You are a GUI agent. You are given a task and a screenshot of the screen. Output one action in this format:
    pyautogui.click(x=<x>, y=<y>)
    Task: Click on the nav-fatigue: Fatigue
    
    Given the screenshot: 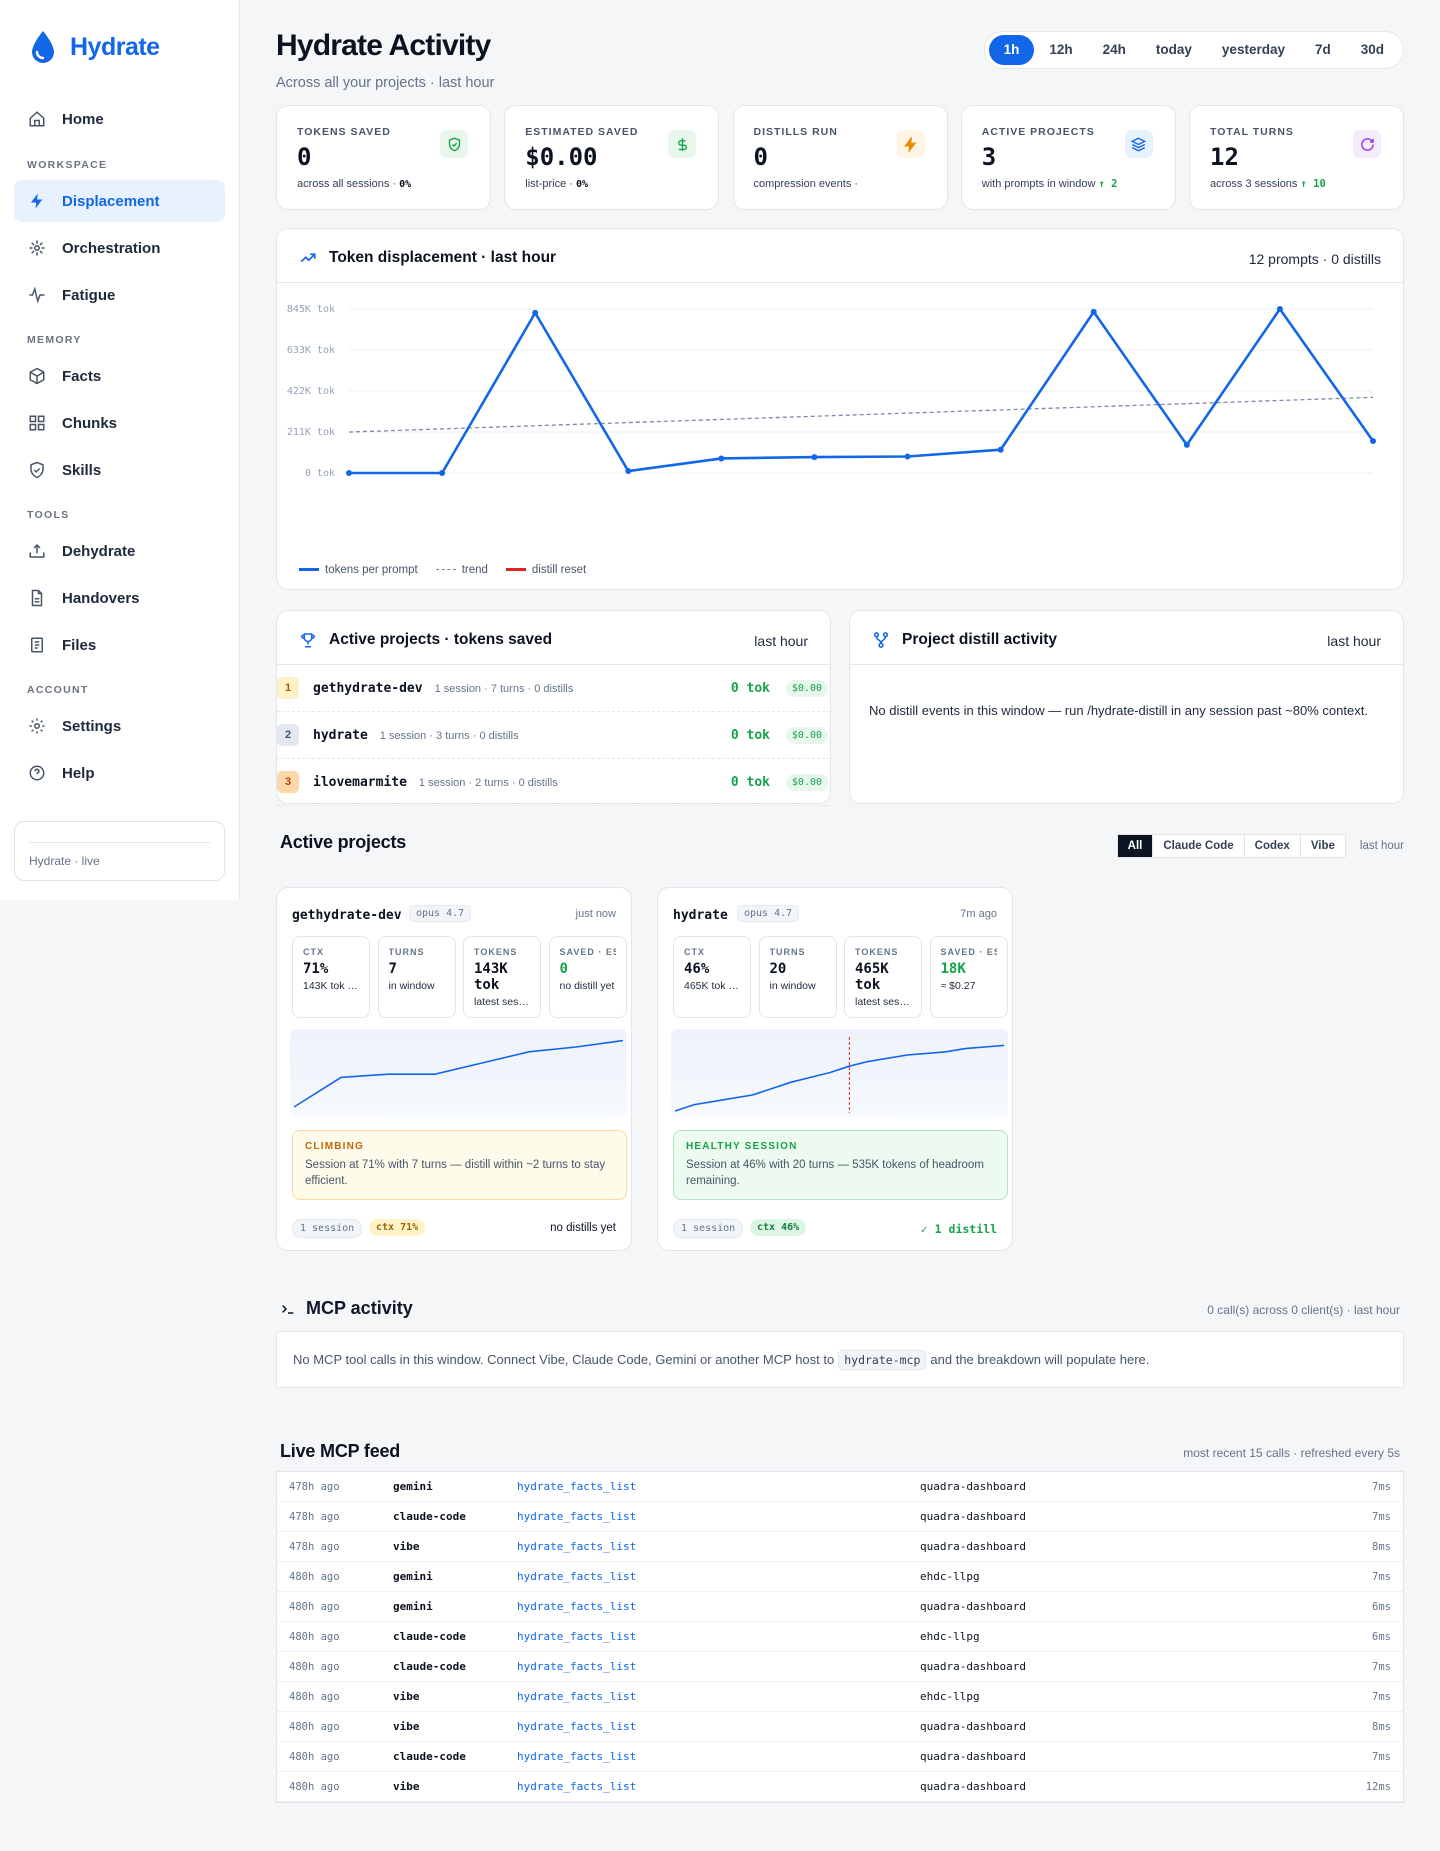 What is the action you would take?
    pyautogui.click(x=119, y=295)
    